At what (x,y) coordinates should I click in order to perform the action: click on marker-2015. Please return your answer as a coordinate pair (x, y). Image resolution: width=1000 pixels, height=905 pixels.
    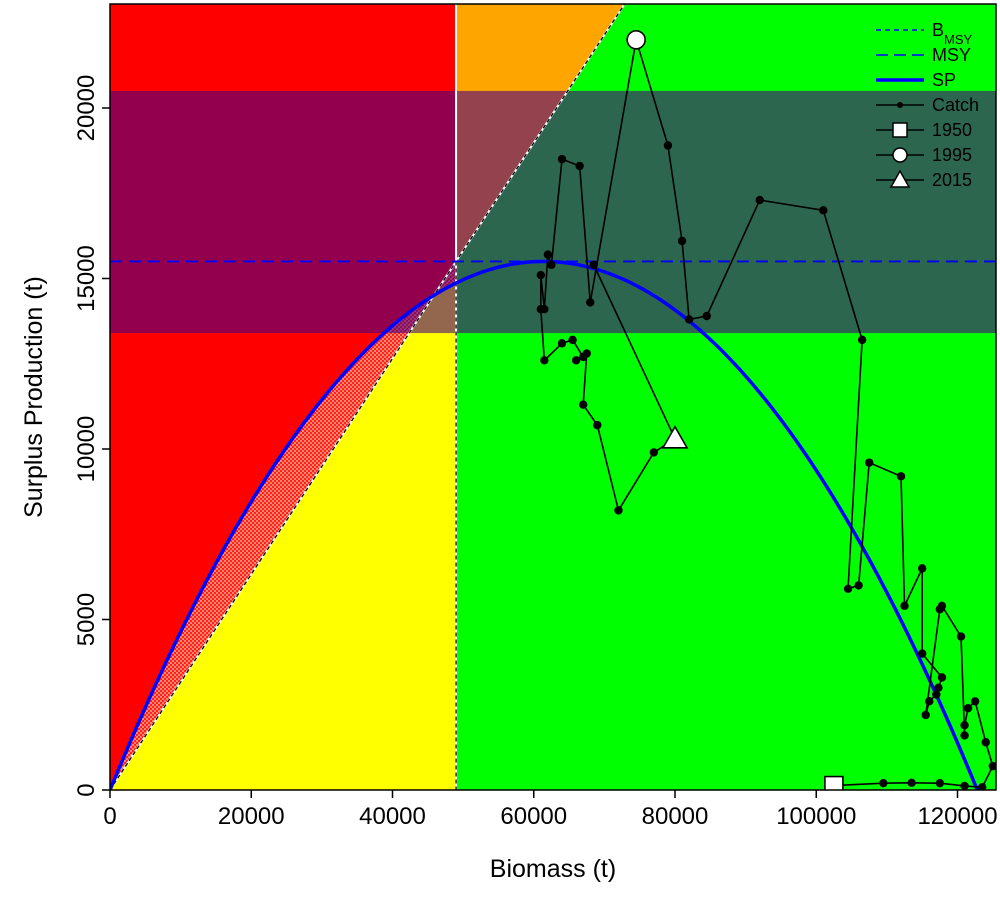
    Looking at the image, I should click on (675, 437).